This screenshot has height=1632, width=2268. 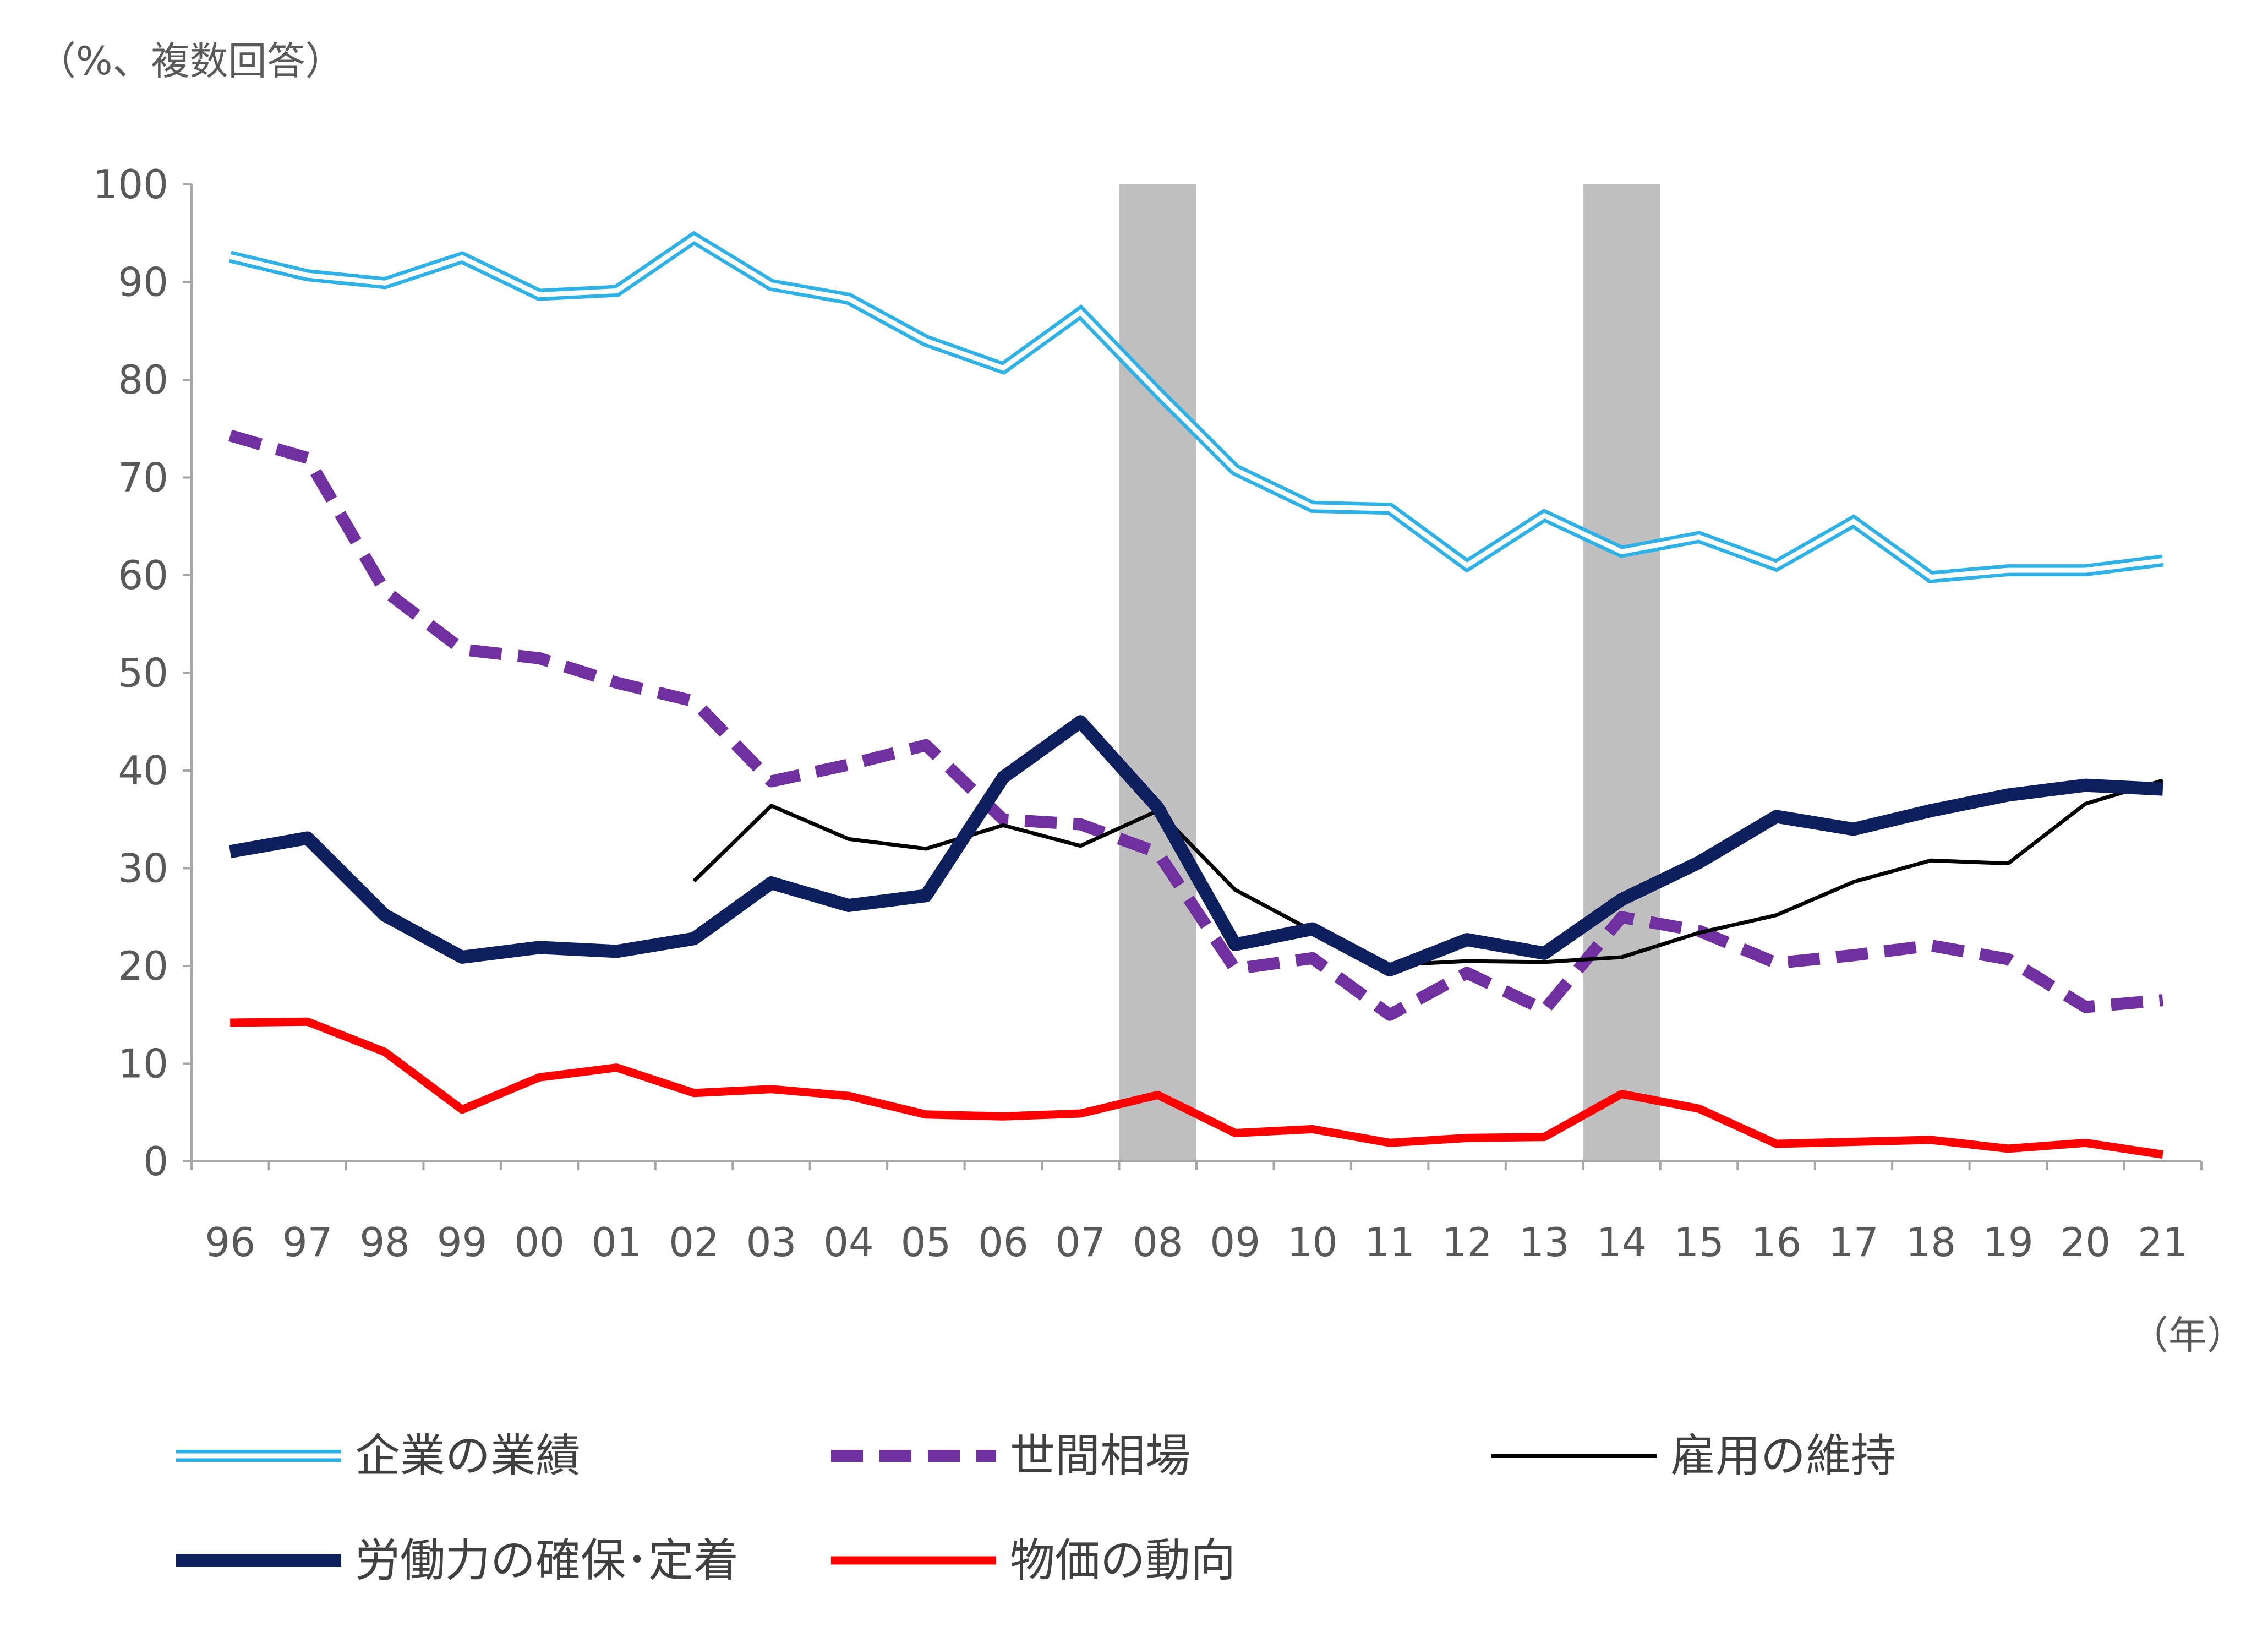 I want to click on x-tick-label: 07, so click(x=1080, y=1242).